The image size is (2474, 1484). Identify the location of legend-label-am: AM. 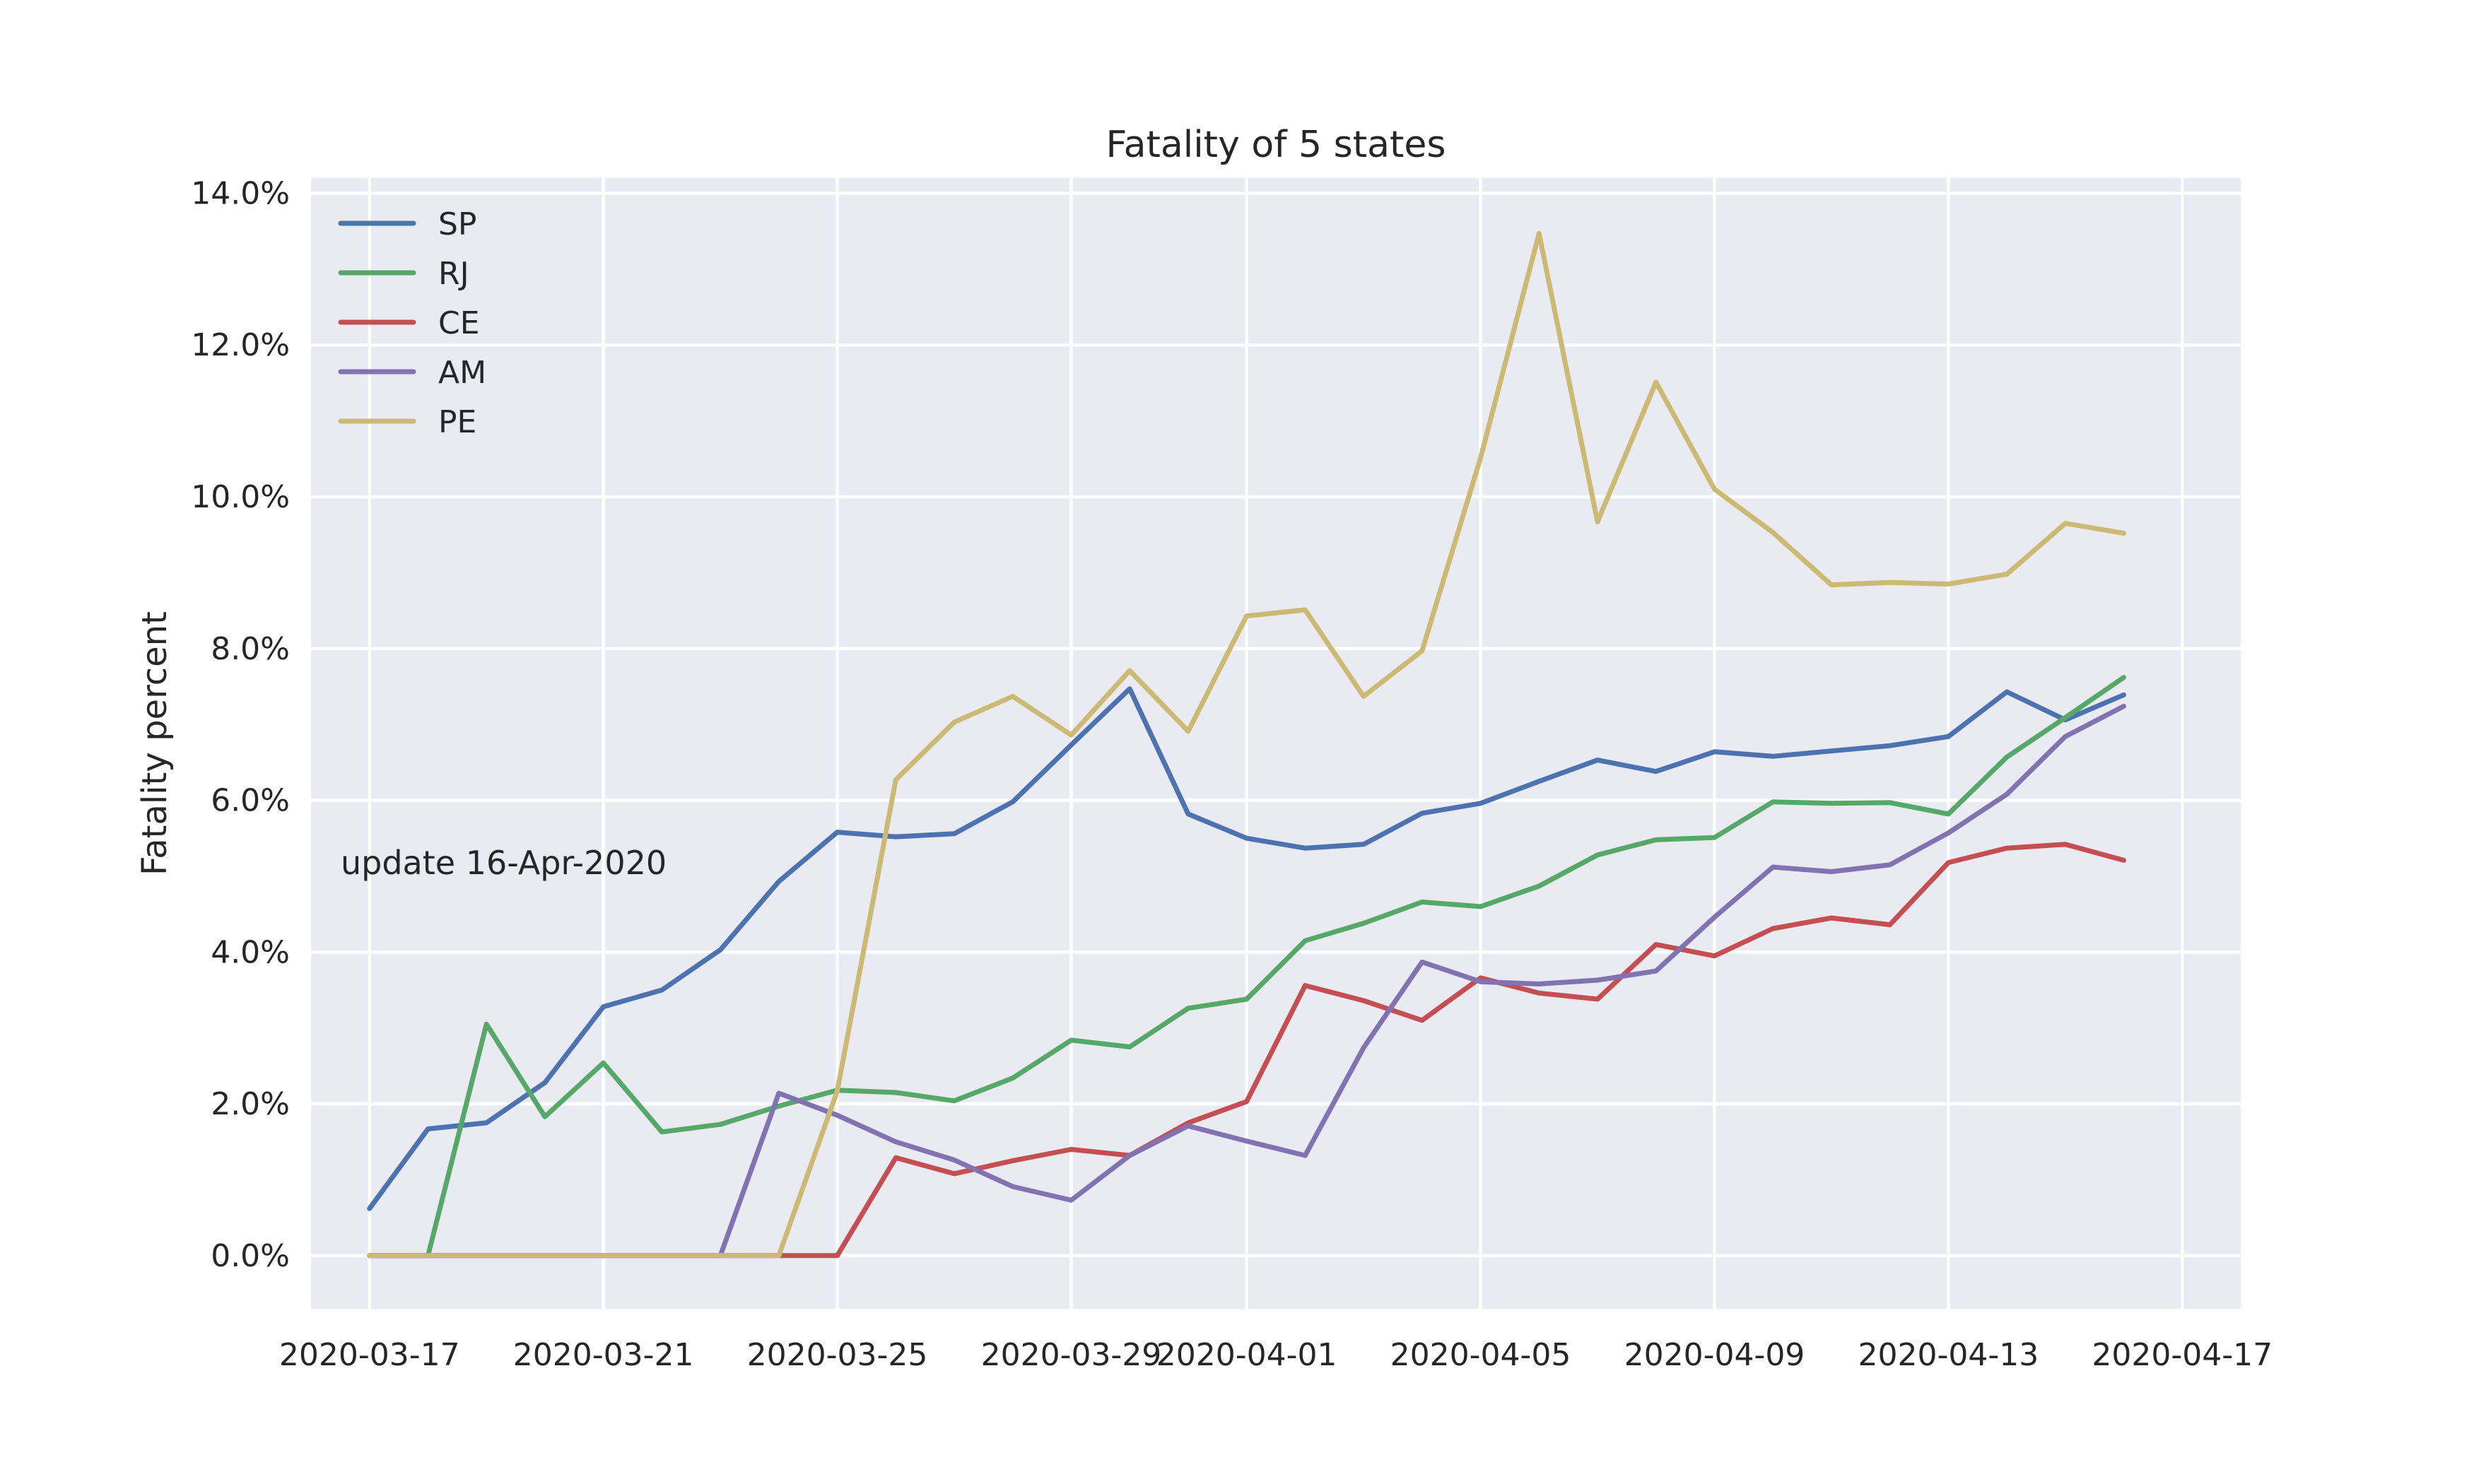
(462, 373).